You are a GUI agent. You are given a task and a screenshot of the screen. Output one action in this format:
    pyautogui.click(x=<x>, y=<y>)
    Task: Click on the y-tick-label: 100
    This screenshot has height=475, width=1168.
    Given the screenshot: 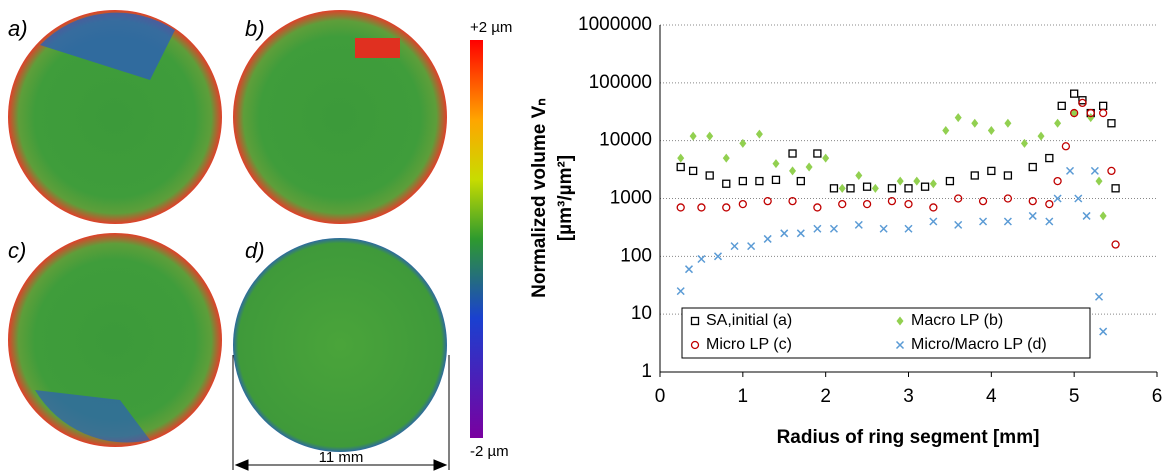 What is the action you would take?
    pyautogui.click(x=636, y=255)
    